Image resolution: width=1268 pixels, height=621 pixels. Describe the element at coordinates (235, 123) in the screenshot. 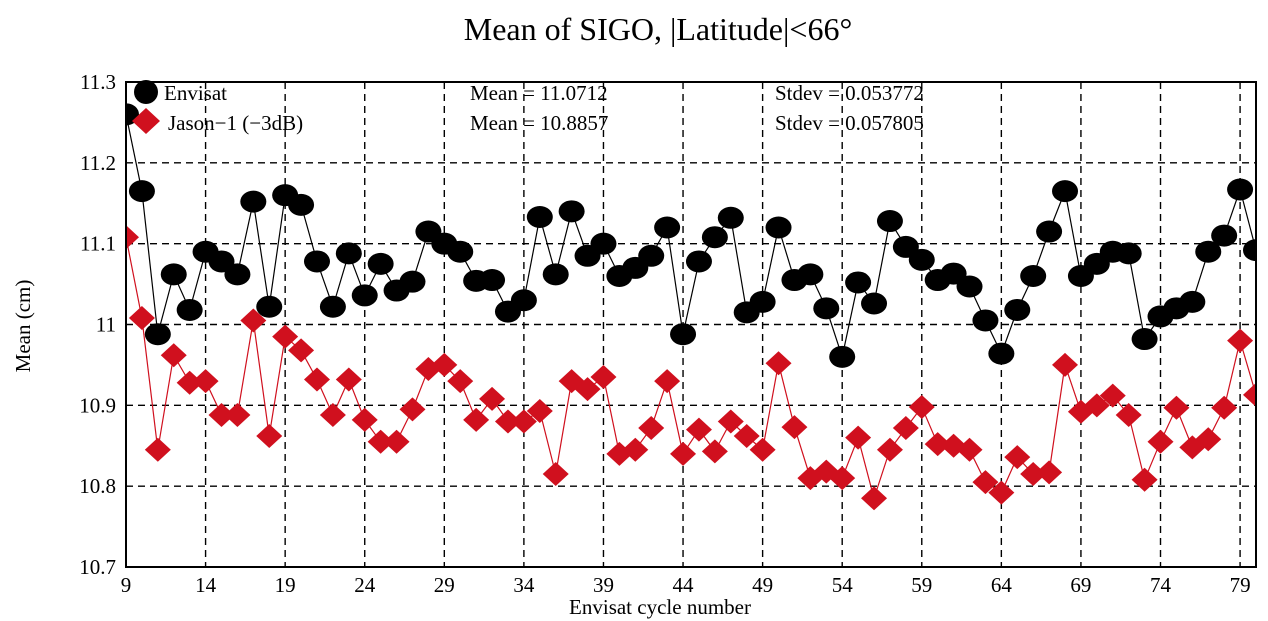

I see `legend-label-jason: Jason−1 (−3dB)` at that location.